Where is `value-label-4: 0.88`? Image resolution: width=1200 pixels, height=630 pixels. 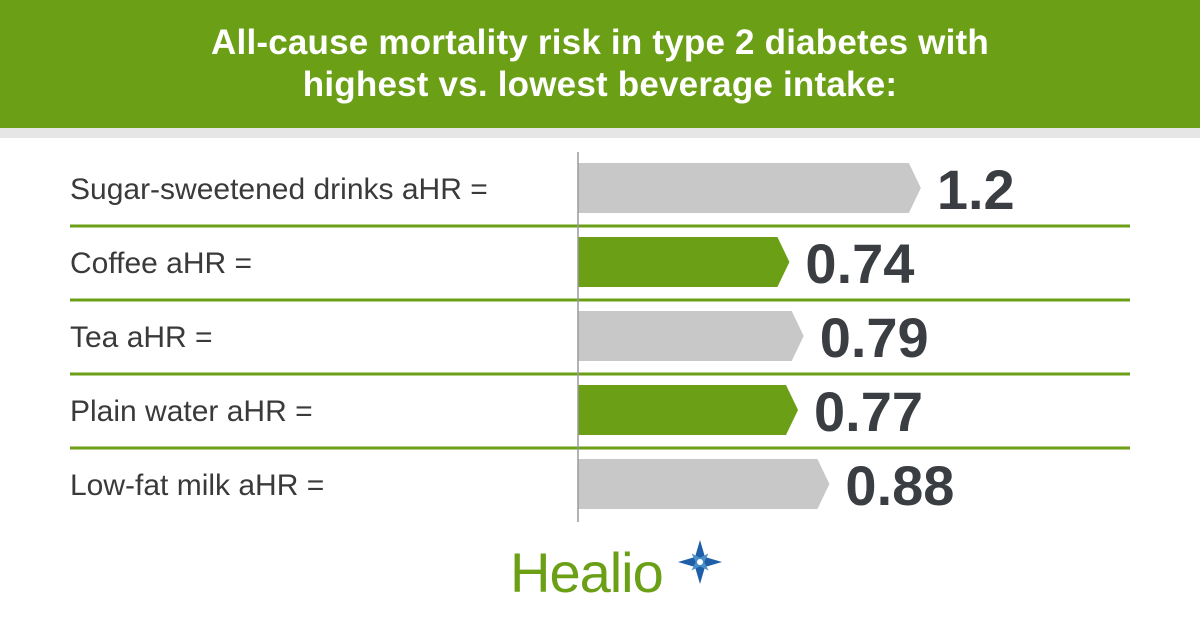
value-label-4: 0.88 is located at coordinates (899, 485).